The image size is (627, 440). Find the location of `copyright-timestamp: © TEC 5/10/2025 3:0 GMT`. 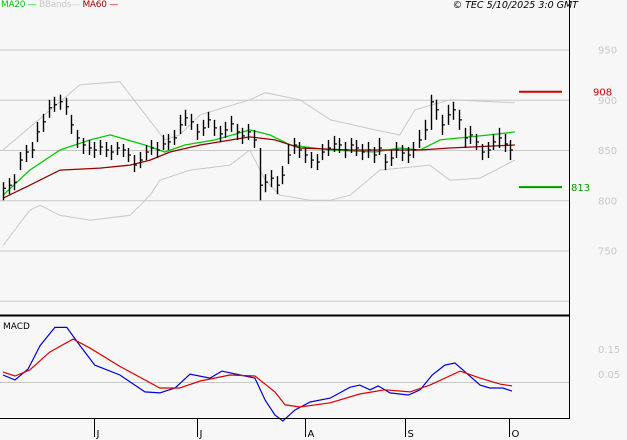

copyright-timestamp: © TEC 5/10/2025 3:0 GMT is located at coordinates (515, 5).